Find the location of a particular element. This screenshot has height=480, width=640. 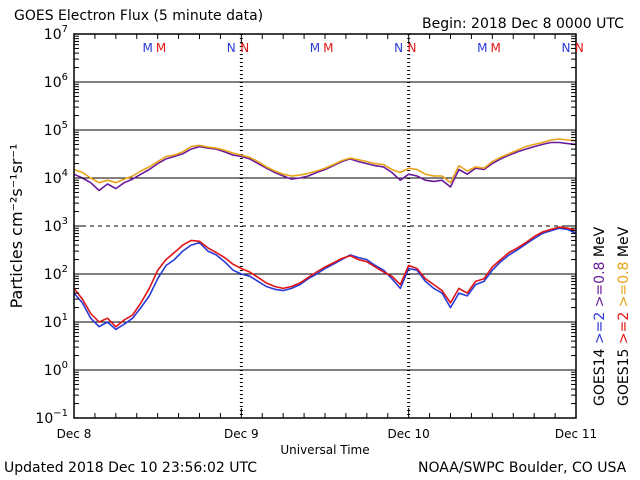

y-tick-label: 10⁶ is located at coordinates (56, 81).